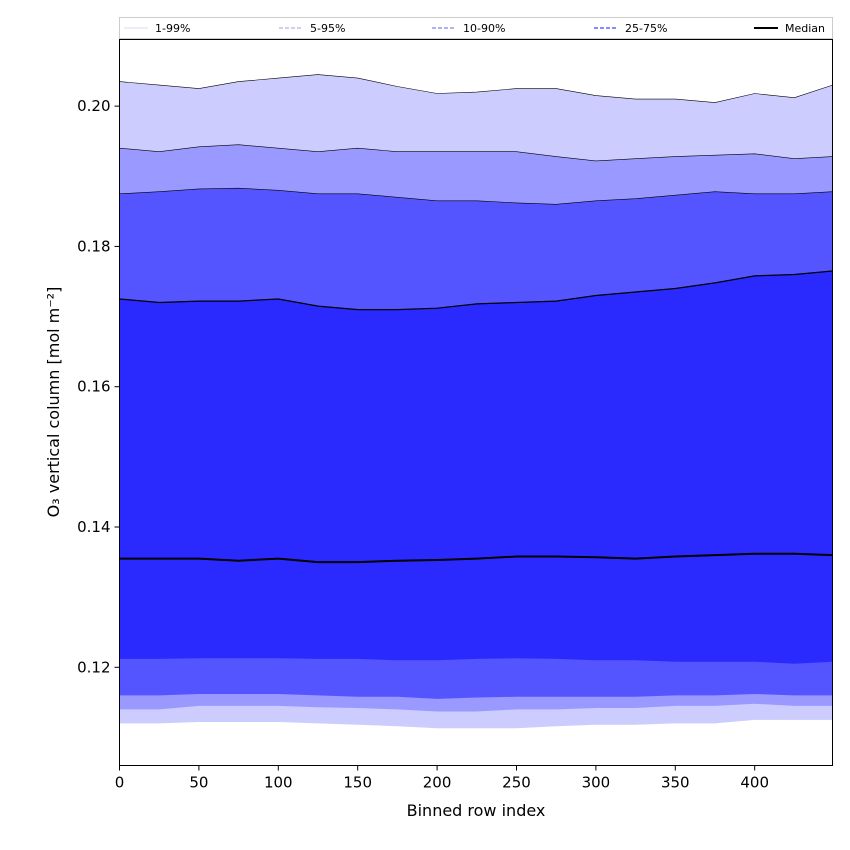 Image resolution: width=850 pixels, height=850 pixels. I want to click on x-tick-label: 200, so click(437, 783).